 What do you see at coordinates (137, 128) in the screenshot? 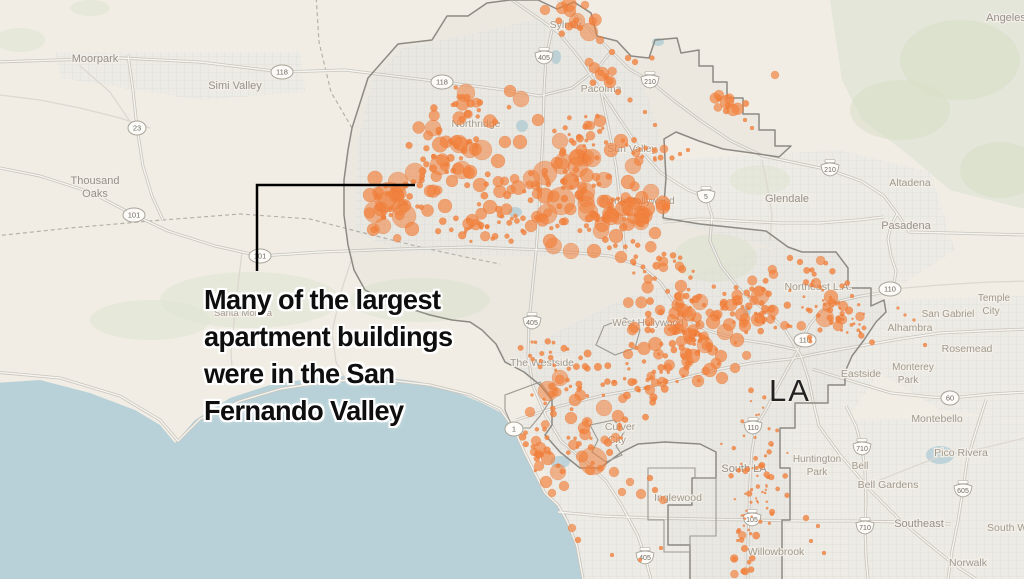
I see `shield-number: 23` at bounding box center [137, 128].